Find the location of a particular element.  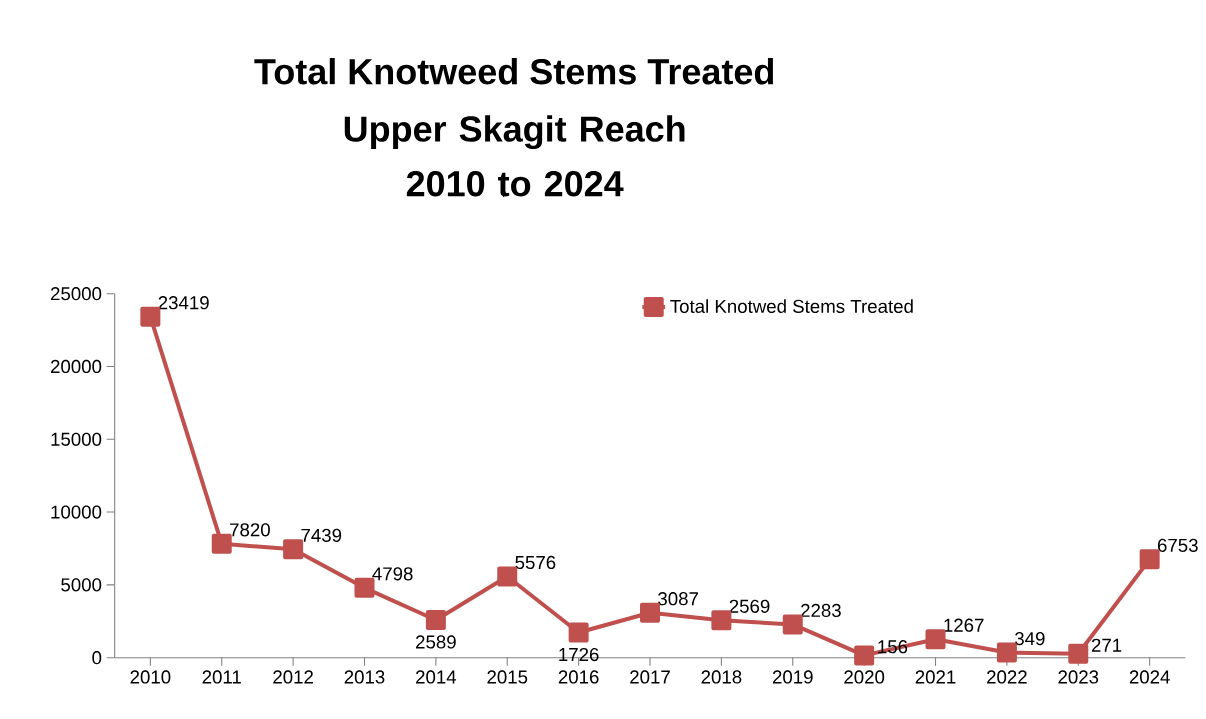

x-tick-label: 2022 is located at coordinates (1007, 677).